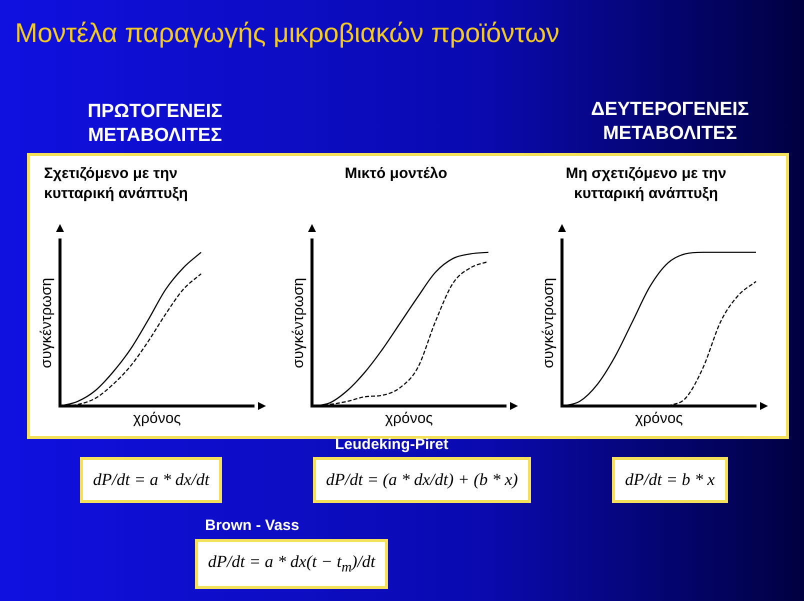  Describe the element at coordinates (287, 33) in the screenshot. I see `text: Μοντέλα παραγωγής μικροβιακών προϊόντων` at that location.